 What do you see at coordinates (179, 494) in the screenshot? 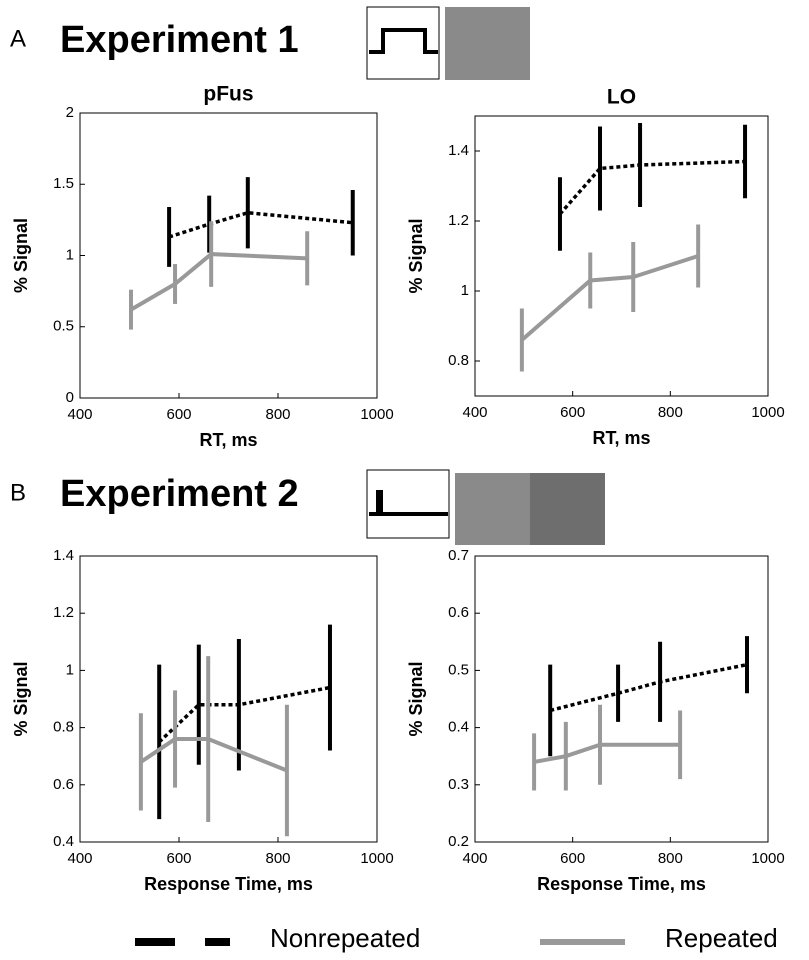
I see `panel-title: Experiment 2` at bounding box center [179, 494].